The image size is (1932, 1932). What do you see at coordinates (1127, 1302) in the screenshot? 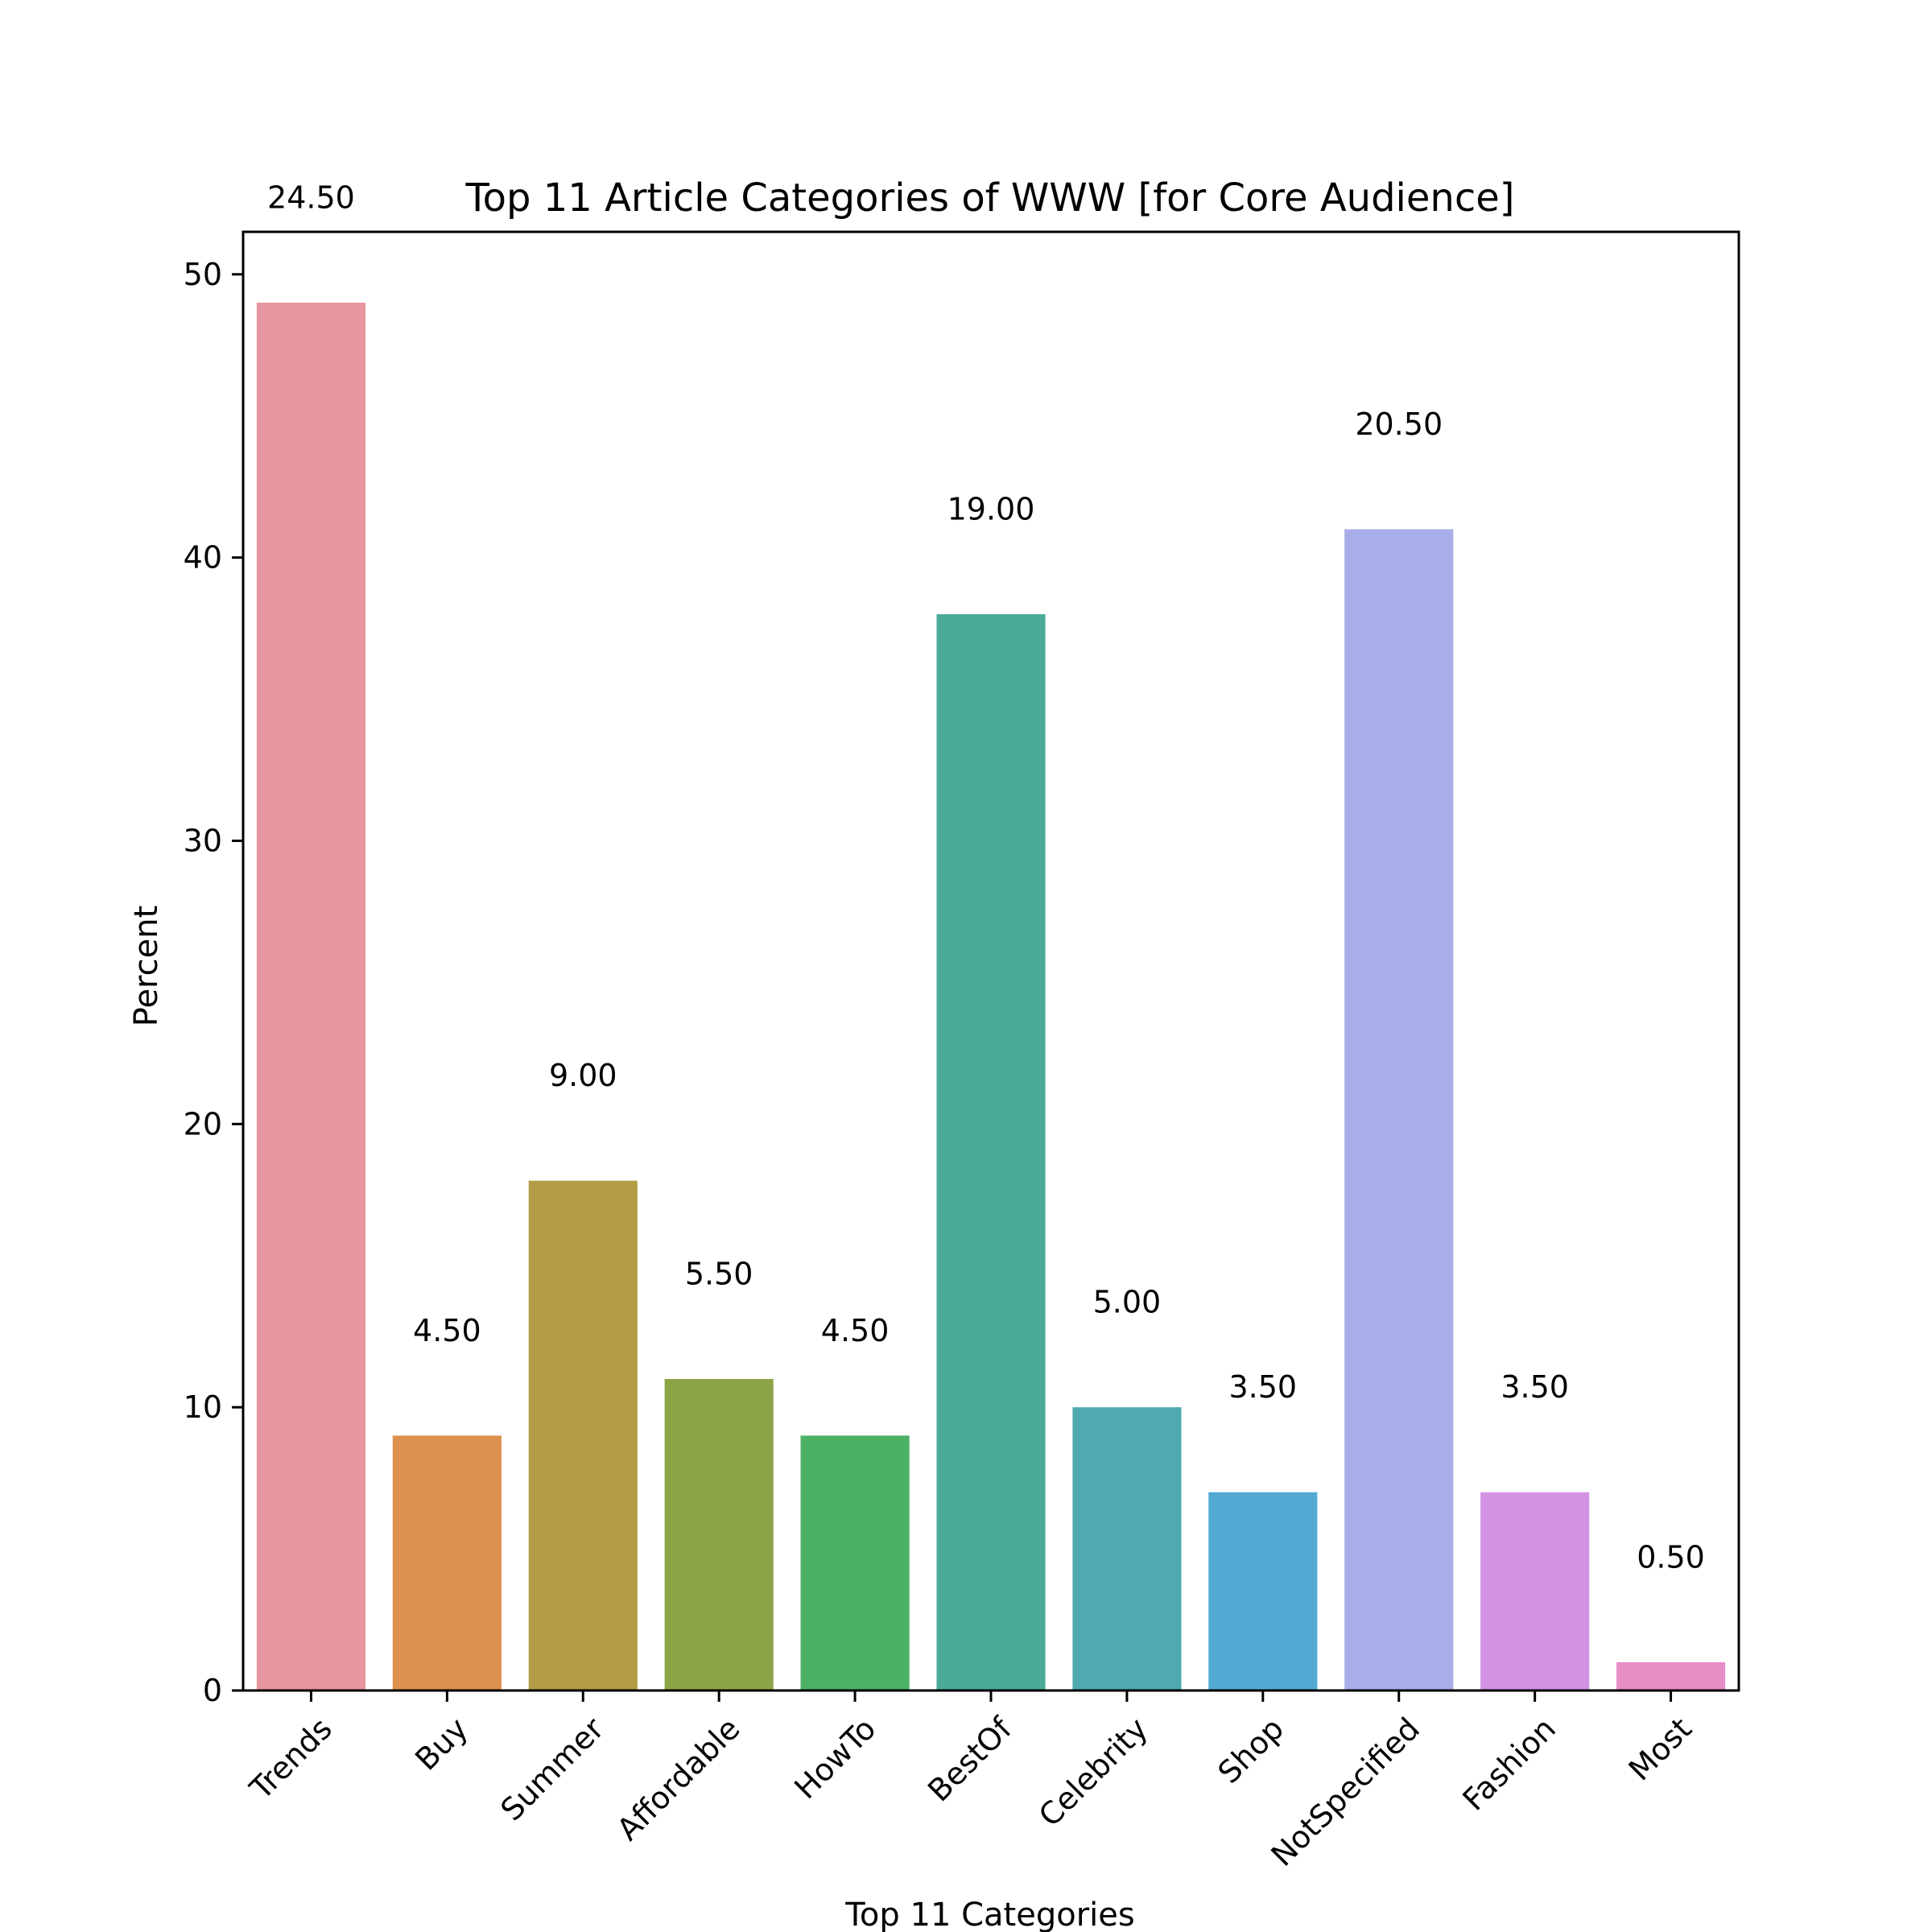
I see `data-label-celebrity: 5.00` at bounding box center [1127, 1302].